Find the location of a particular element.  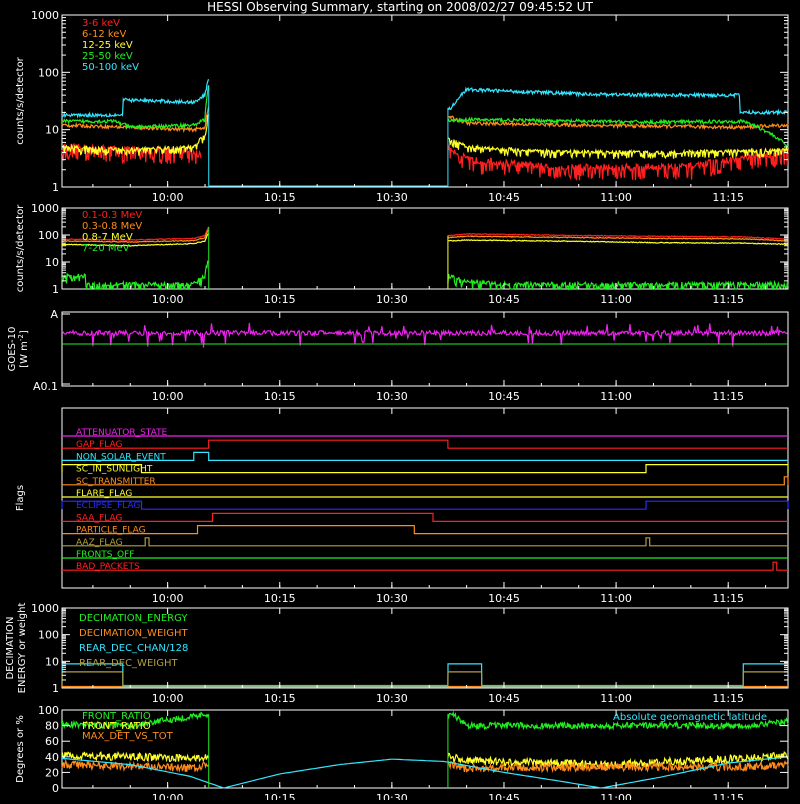

decimation-xtick-label: 10:30 is located at coordinates (392, 698).